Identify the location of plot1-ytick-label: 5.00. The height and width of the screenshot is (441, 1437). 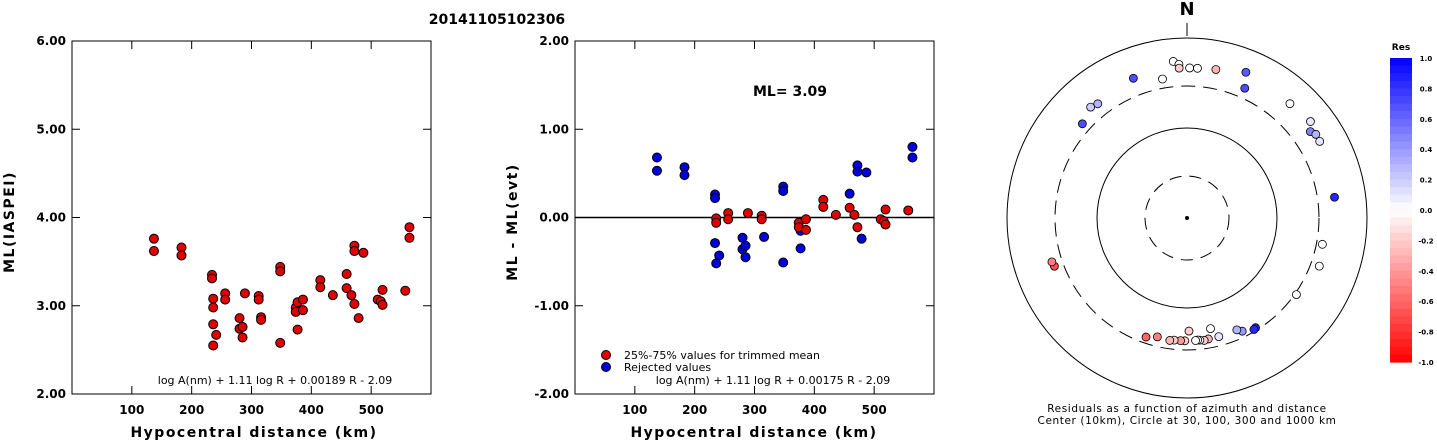
(51, 129).